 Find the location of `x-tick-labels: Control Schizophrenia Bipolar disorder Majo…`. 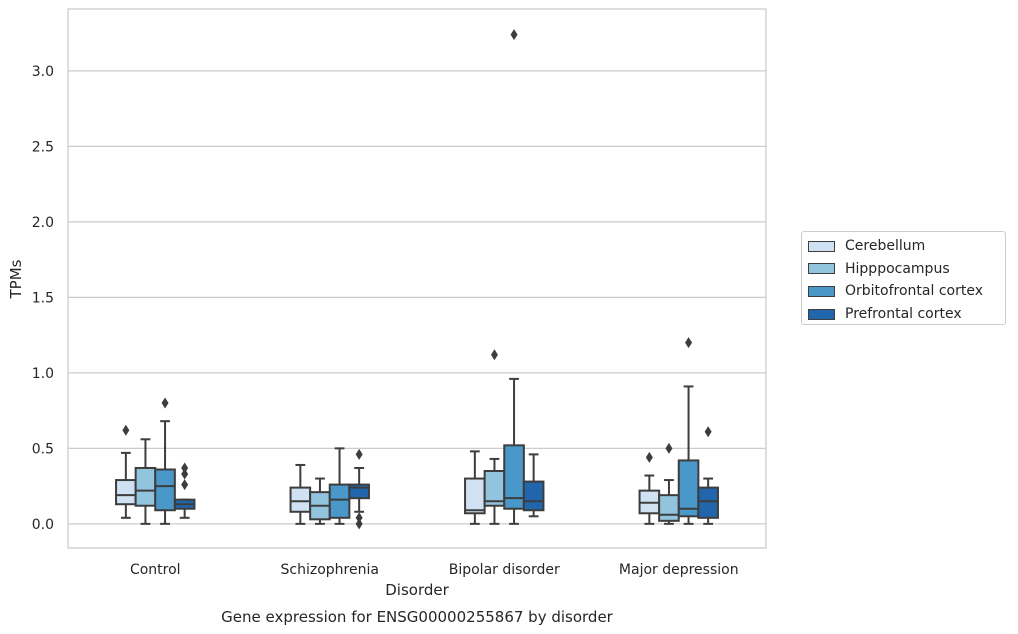

x-tick-labels: Control Schizophrenia Bipolar disorder Majo… is located at coordinates (434, 570).